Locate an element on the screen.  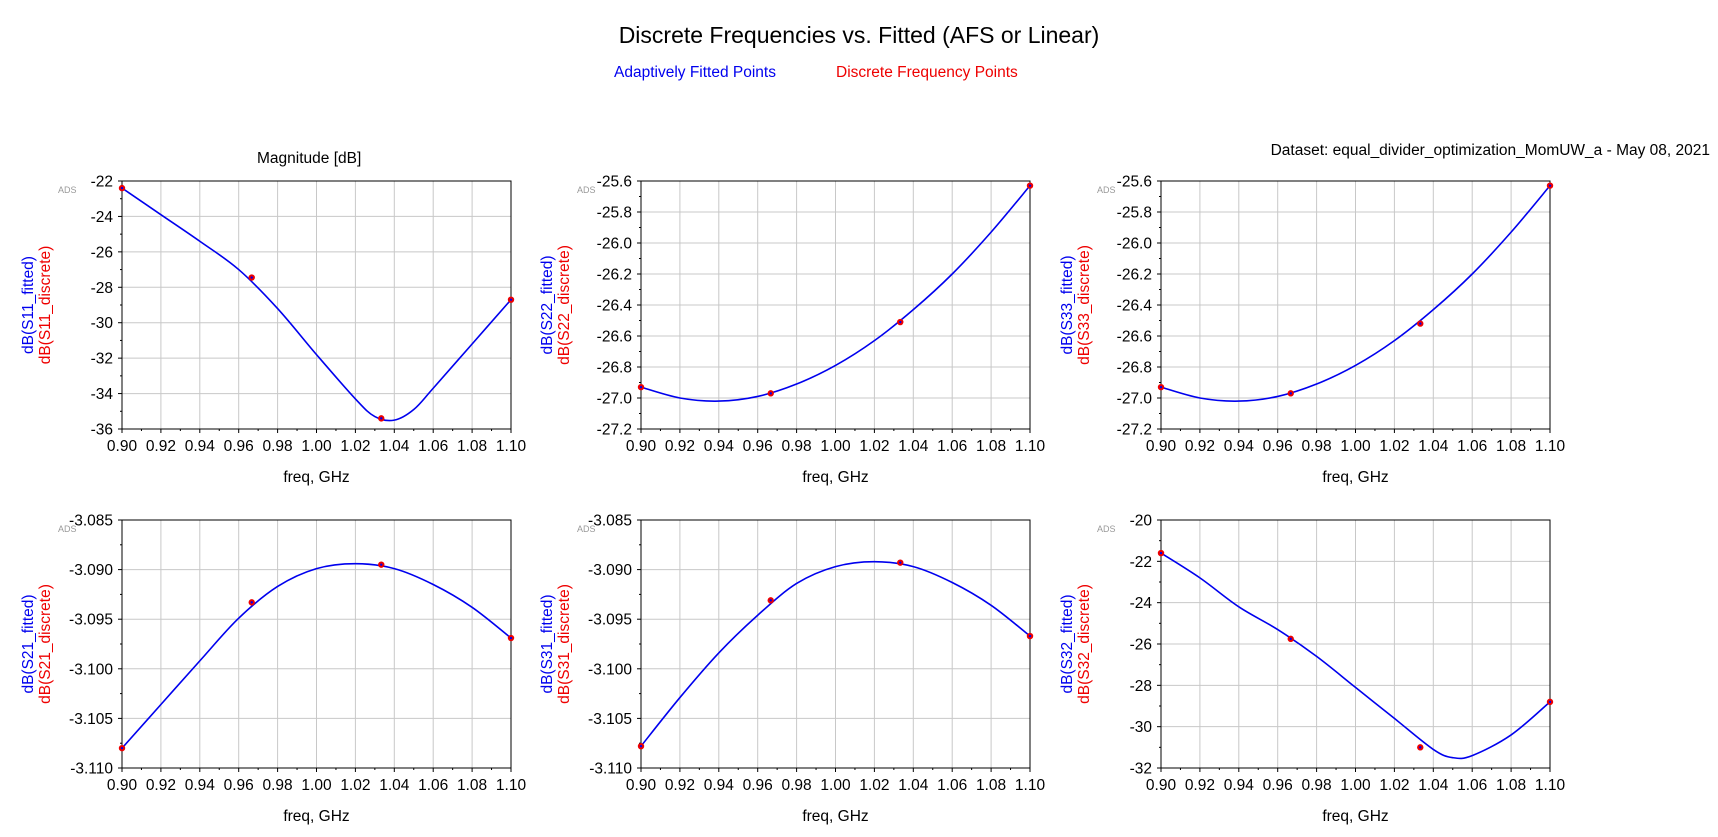
tick-label-y: -27.2 is located at coordinates (1134, 430).